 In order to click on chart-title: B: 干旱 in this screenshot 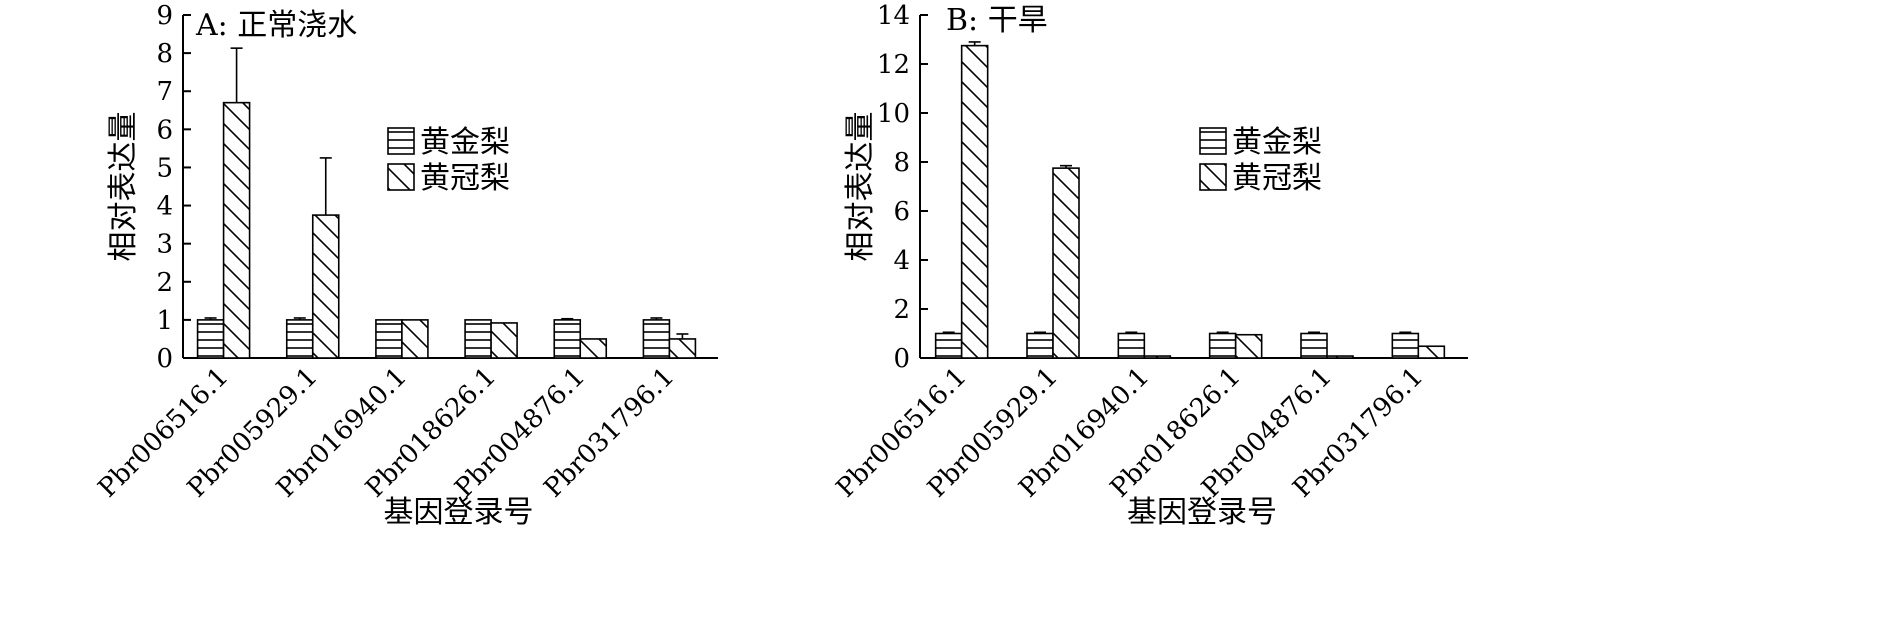, I will do `click(997, 20)`.